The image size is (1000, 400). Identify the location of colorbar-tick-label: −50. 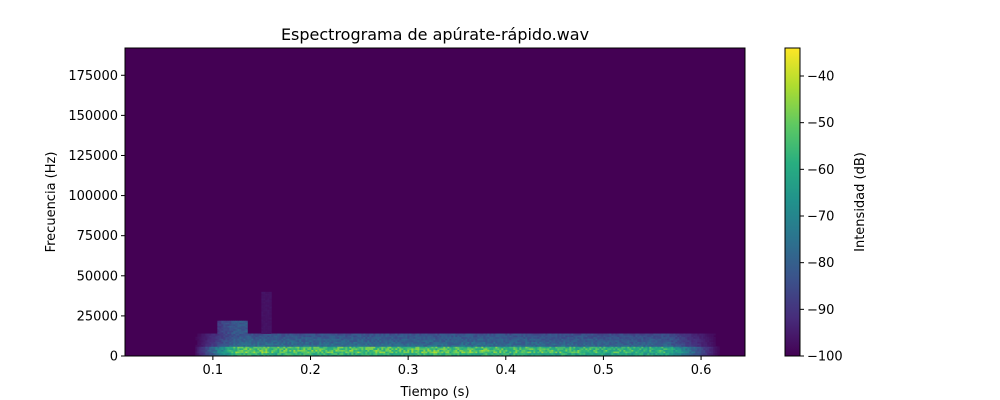
(820, 123).